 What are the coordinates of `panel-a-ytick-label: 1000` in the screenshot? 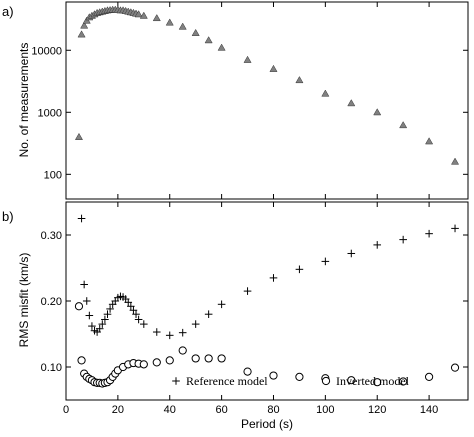 It's located at (50, 113).